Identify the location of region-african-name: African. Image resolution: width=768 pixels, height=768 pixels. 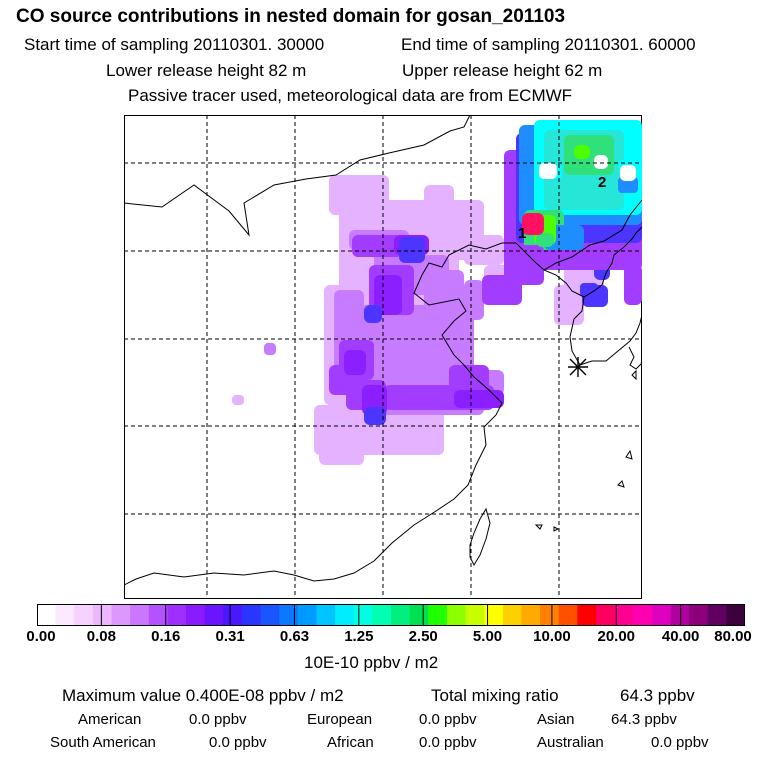
(350, 742).